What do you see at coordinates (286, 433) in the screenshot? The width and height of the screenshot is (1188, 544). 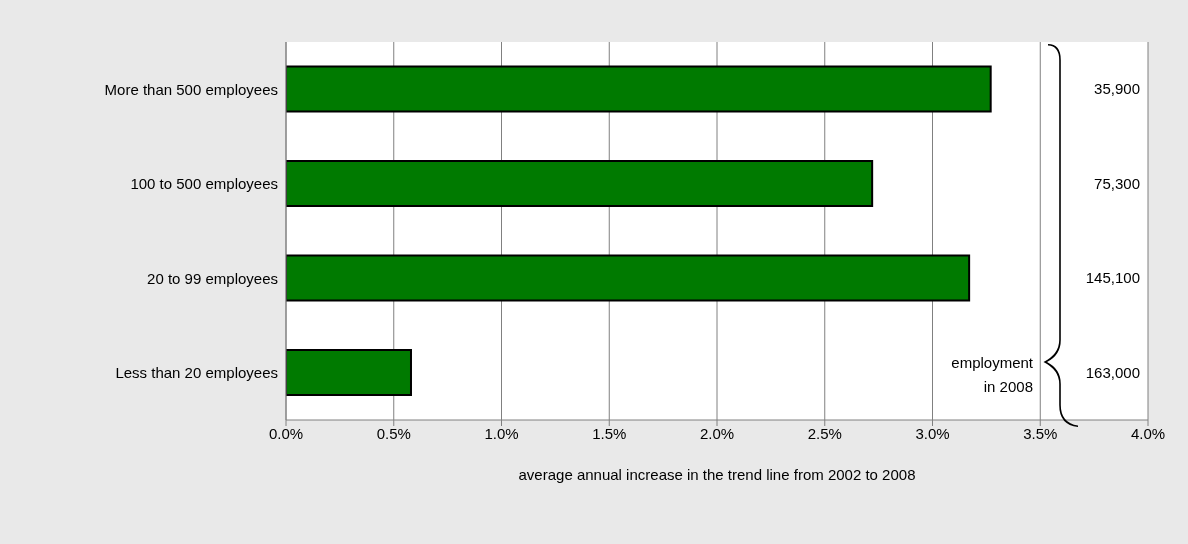 I see `x-tick-label: 0.0%` at bounding box center [286, 433].